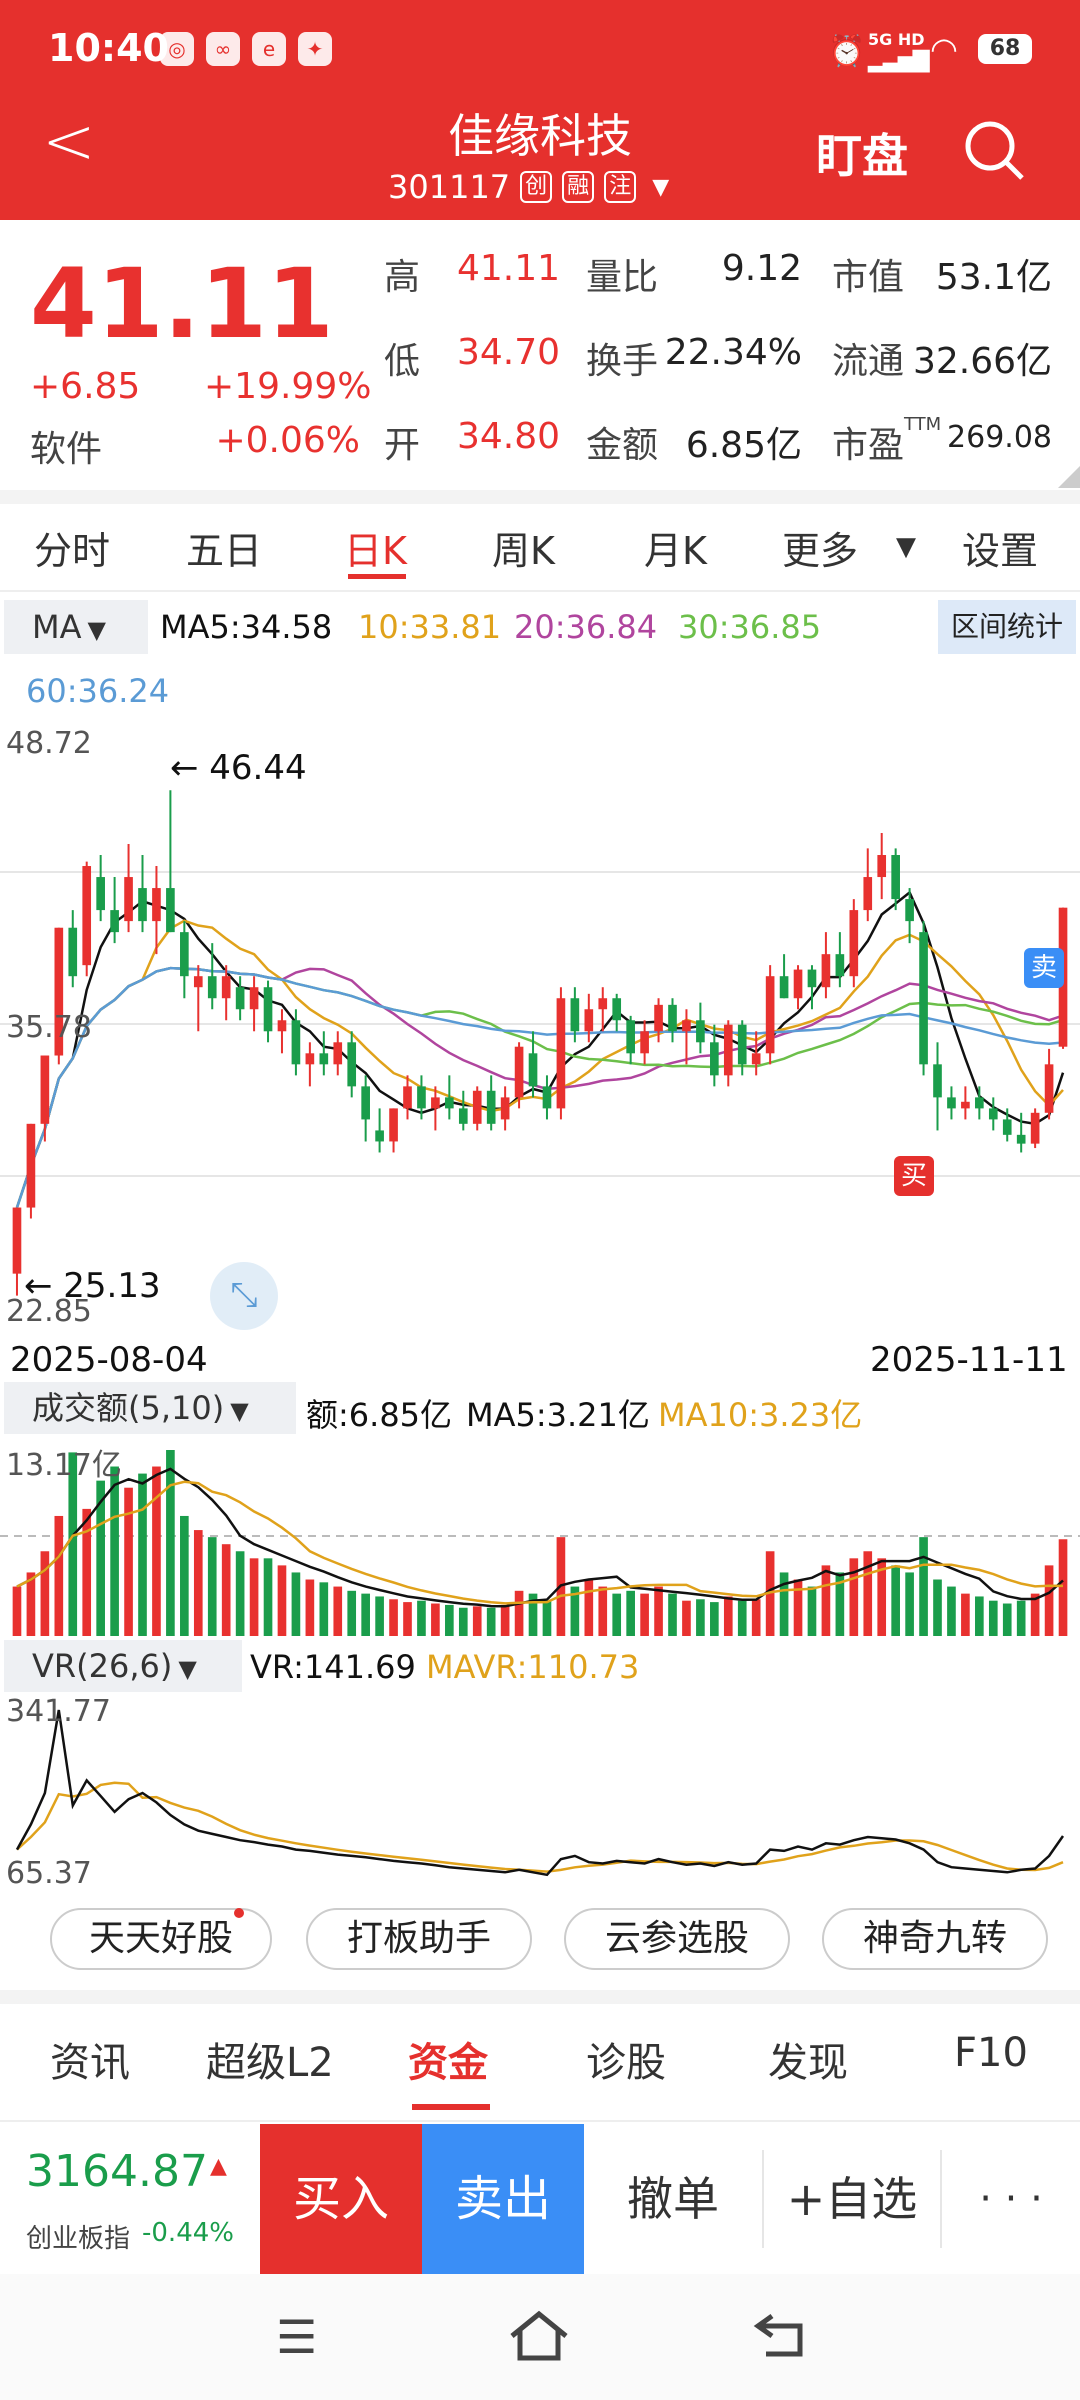 The width and height of the screenshot is (1080, 2400). Describe the element at coordinates (578, 187) in the screenshot. I see `badge-rong: 融` at that location.